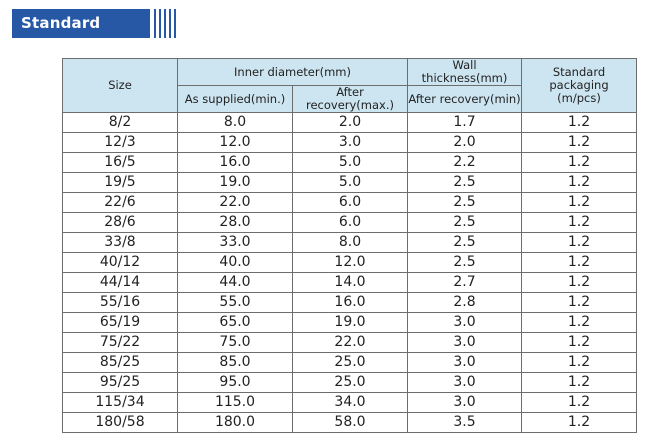  I want to click on table-row: 75/22 75.0 22.0 3.0 1.2, so click(349, 342).